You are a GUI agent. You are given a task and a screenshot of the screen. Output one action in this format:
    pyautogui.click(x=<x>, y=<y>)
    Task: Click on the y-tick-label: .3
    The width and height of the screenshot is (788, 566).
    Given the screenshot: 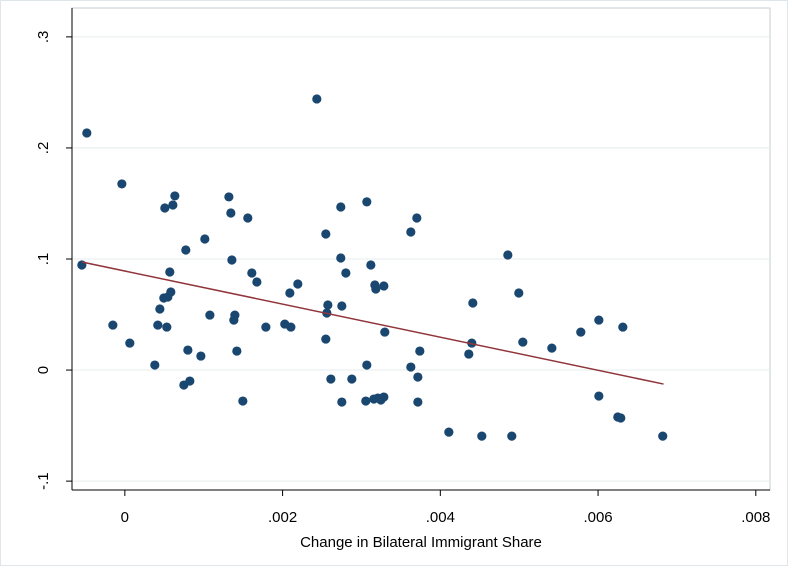 What is the action you would take?
    pyautogui.click(x=43, y=37)
    